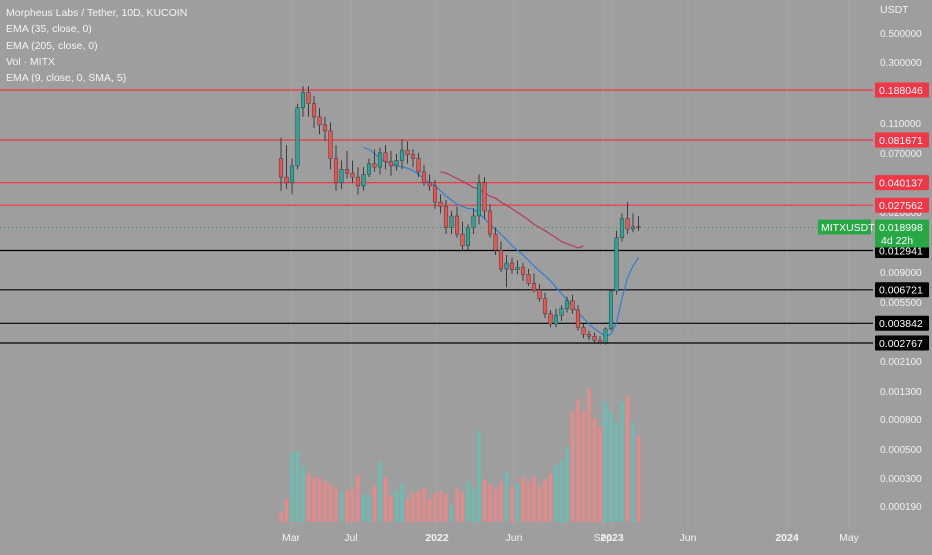 Image resolution: width=932 pixels, height=555 pixels. What do you see at coordinates (437, 538) in the screenshot?
I see `time-tick-label: 2022` at bounding box center [437, 538].